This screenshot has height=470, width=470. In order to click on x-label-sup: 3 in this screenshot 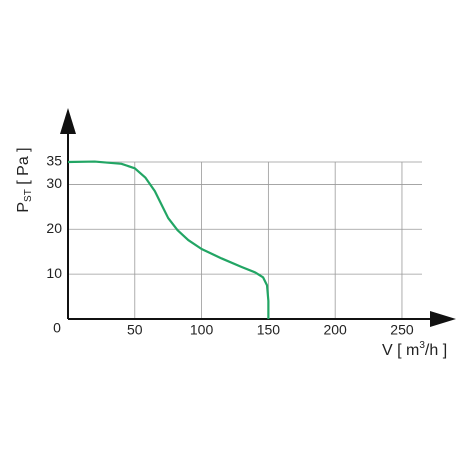, I will do `click(422, 345)`.